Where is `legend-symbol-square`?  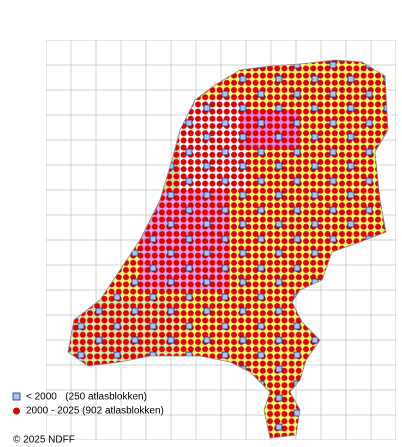 legend-symbol-square is located at coordinates (16, 396).